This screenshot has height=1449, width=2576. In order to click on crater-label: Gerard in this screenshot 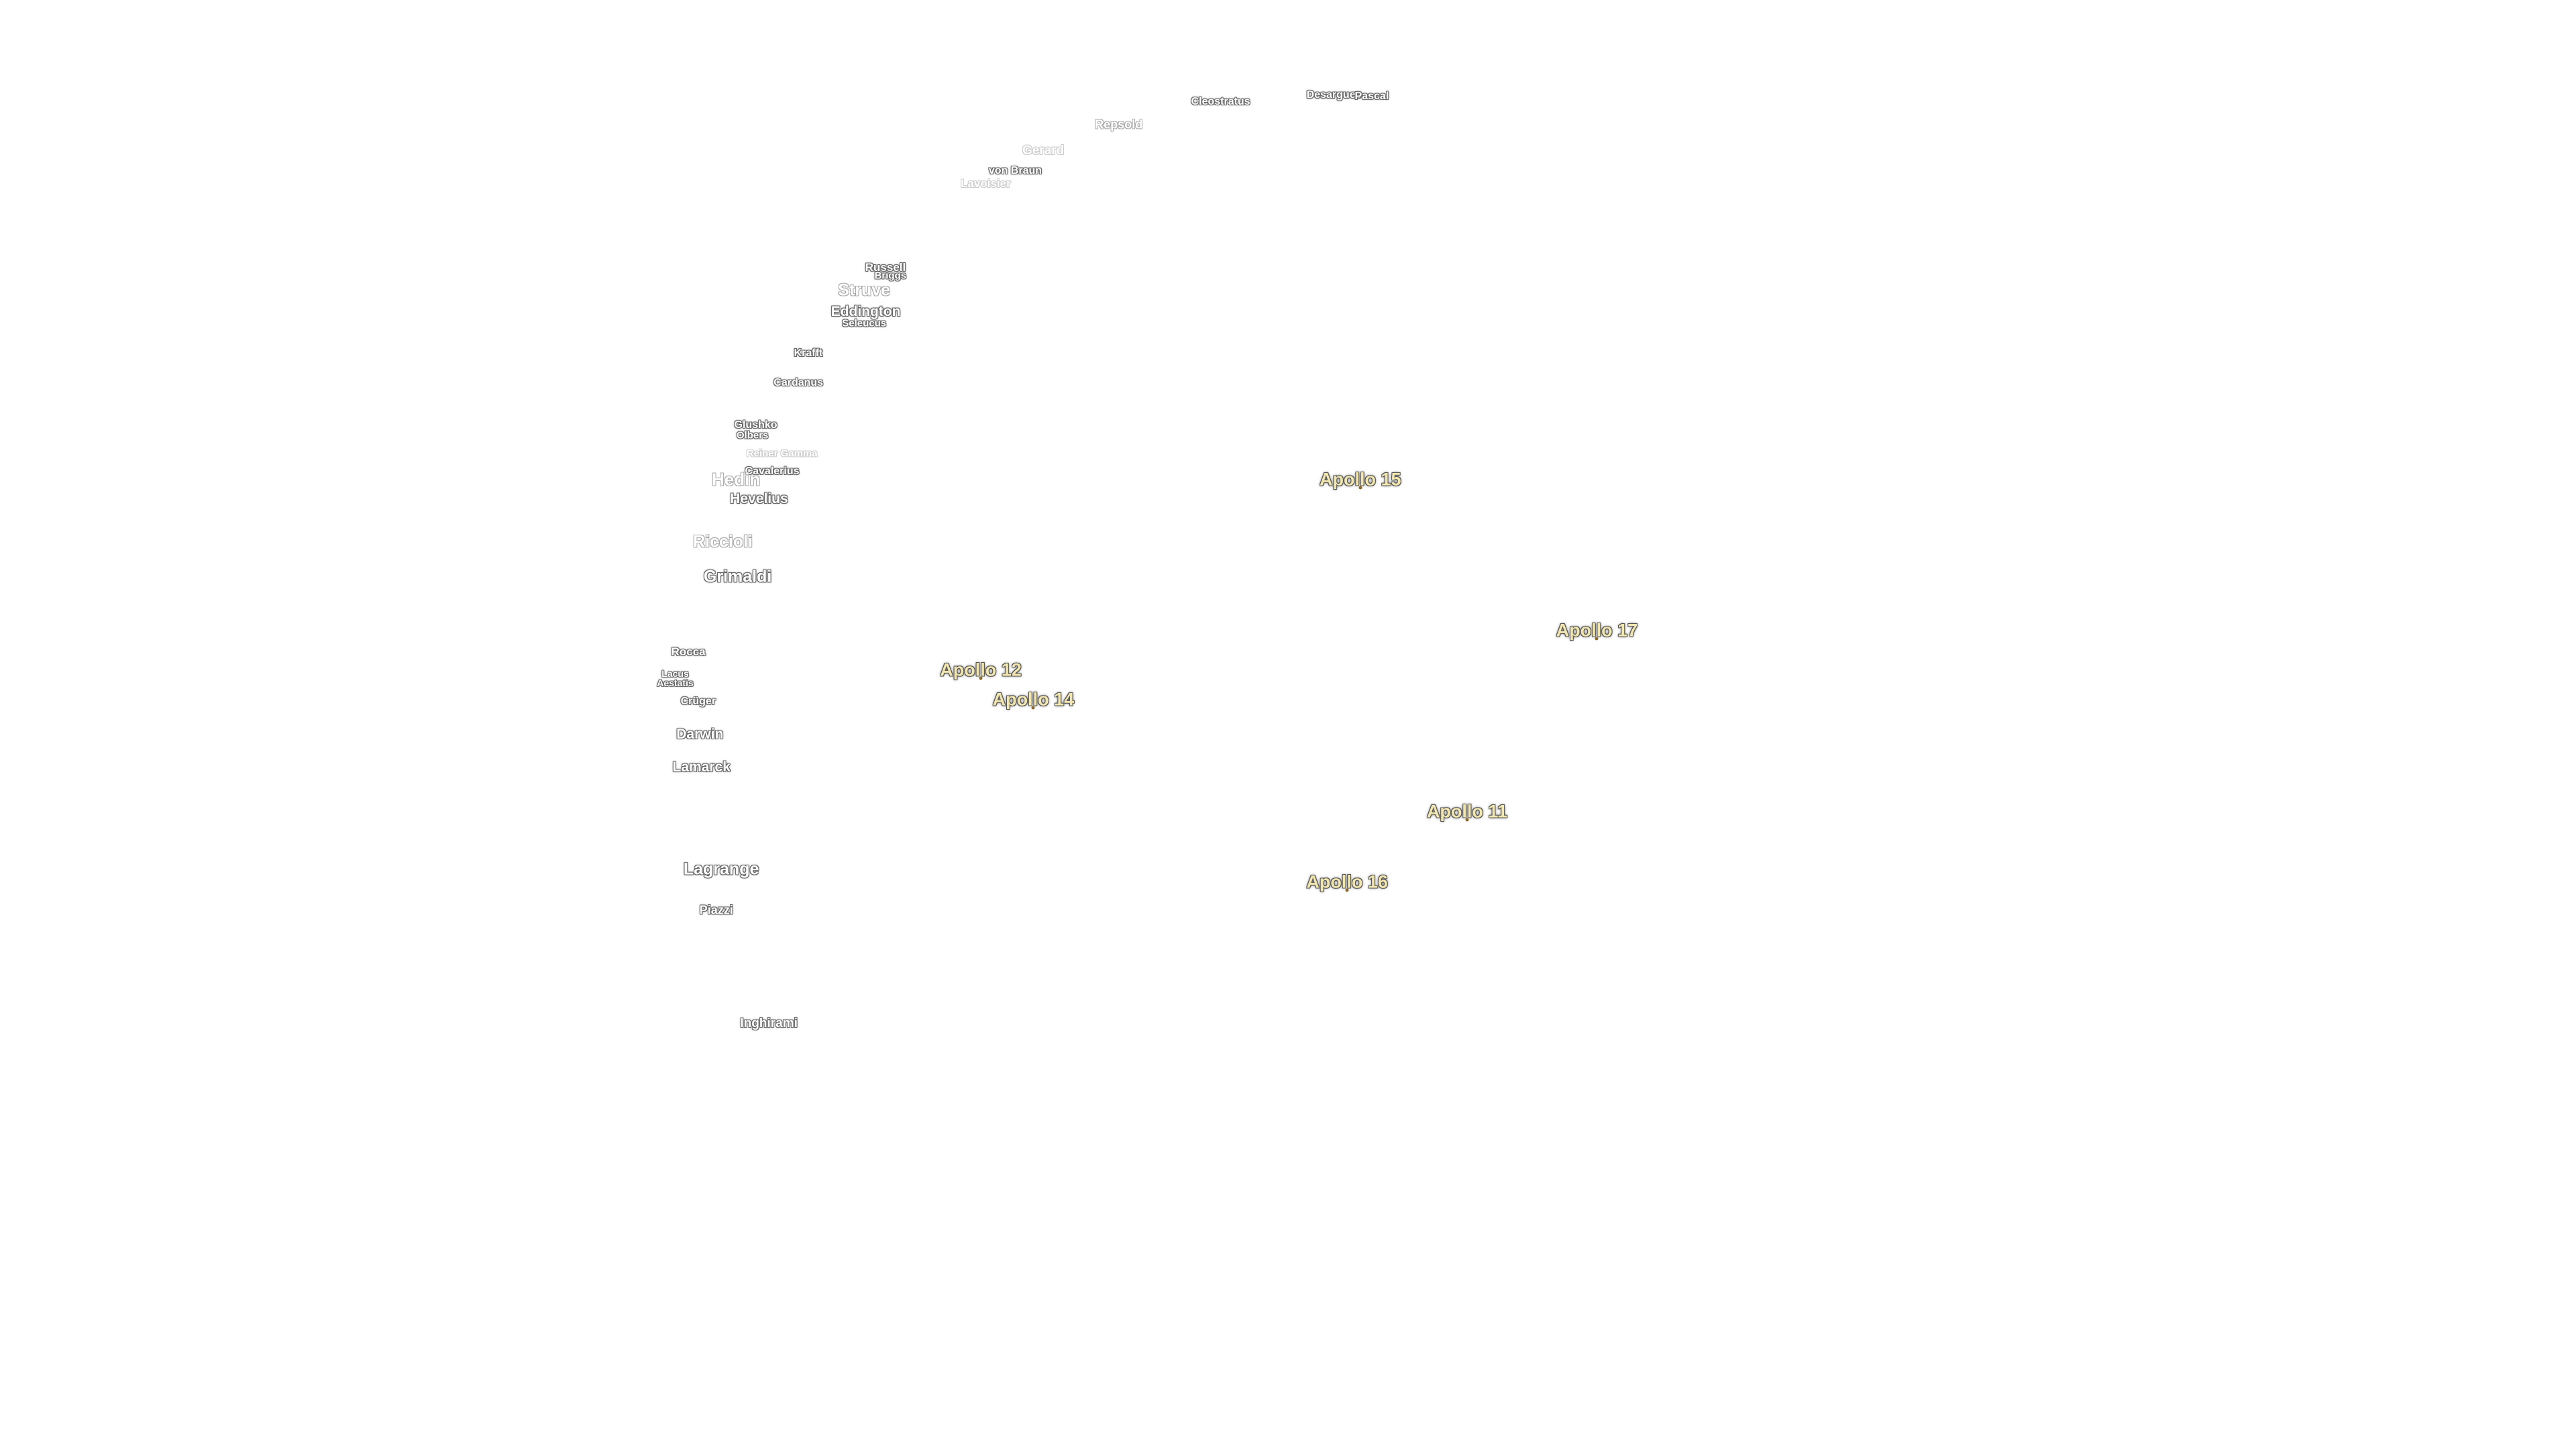, I will do `click(1043, 151)`.